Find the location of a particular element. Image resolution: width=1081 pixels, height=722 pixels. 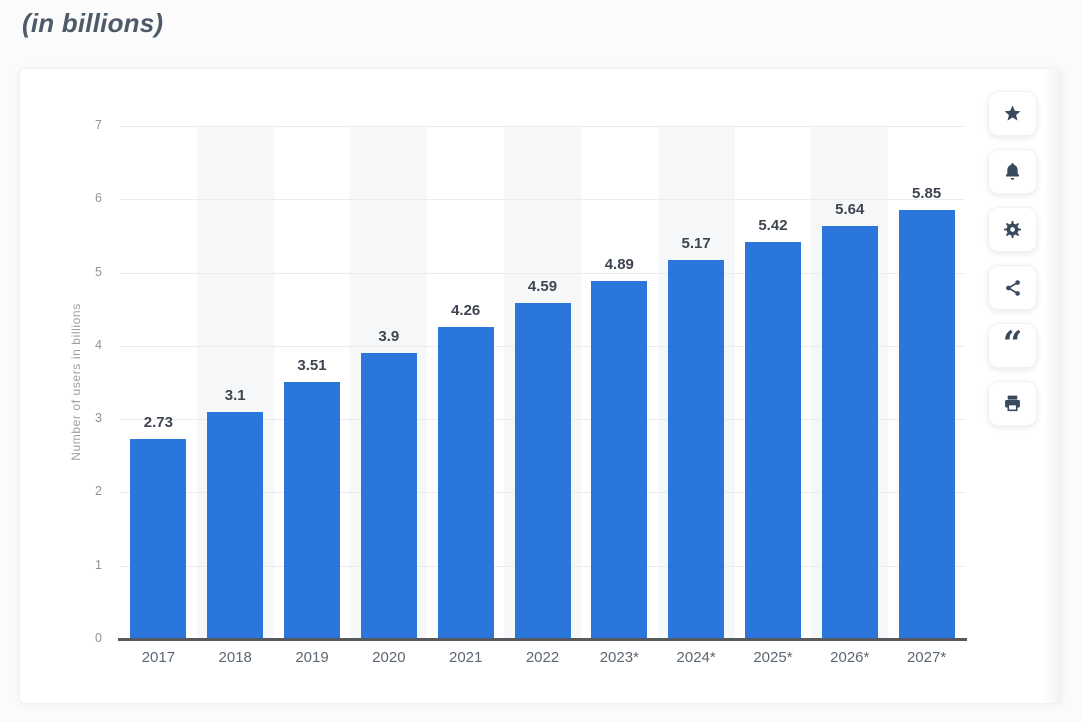

bar-value-label: 4.26 is located at coordinates (466, 310).